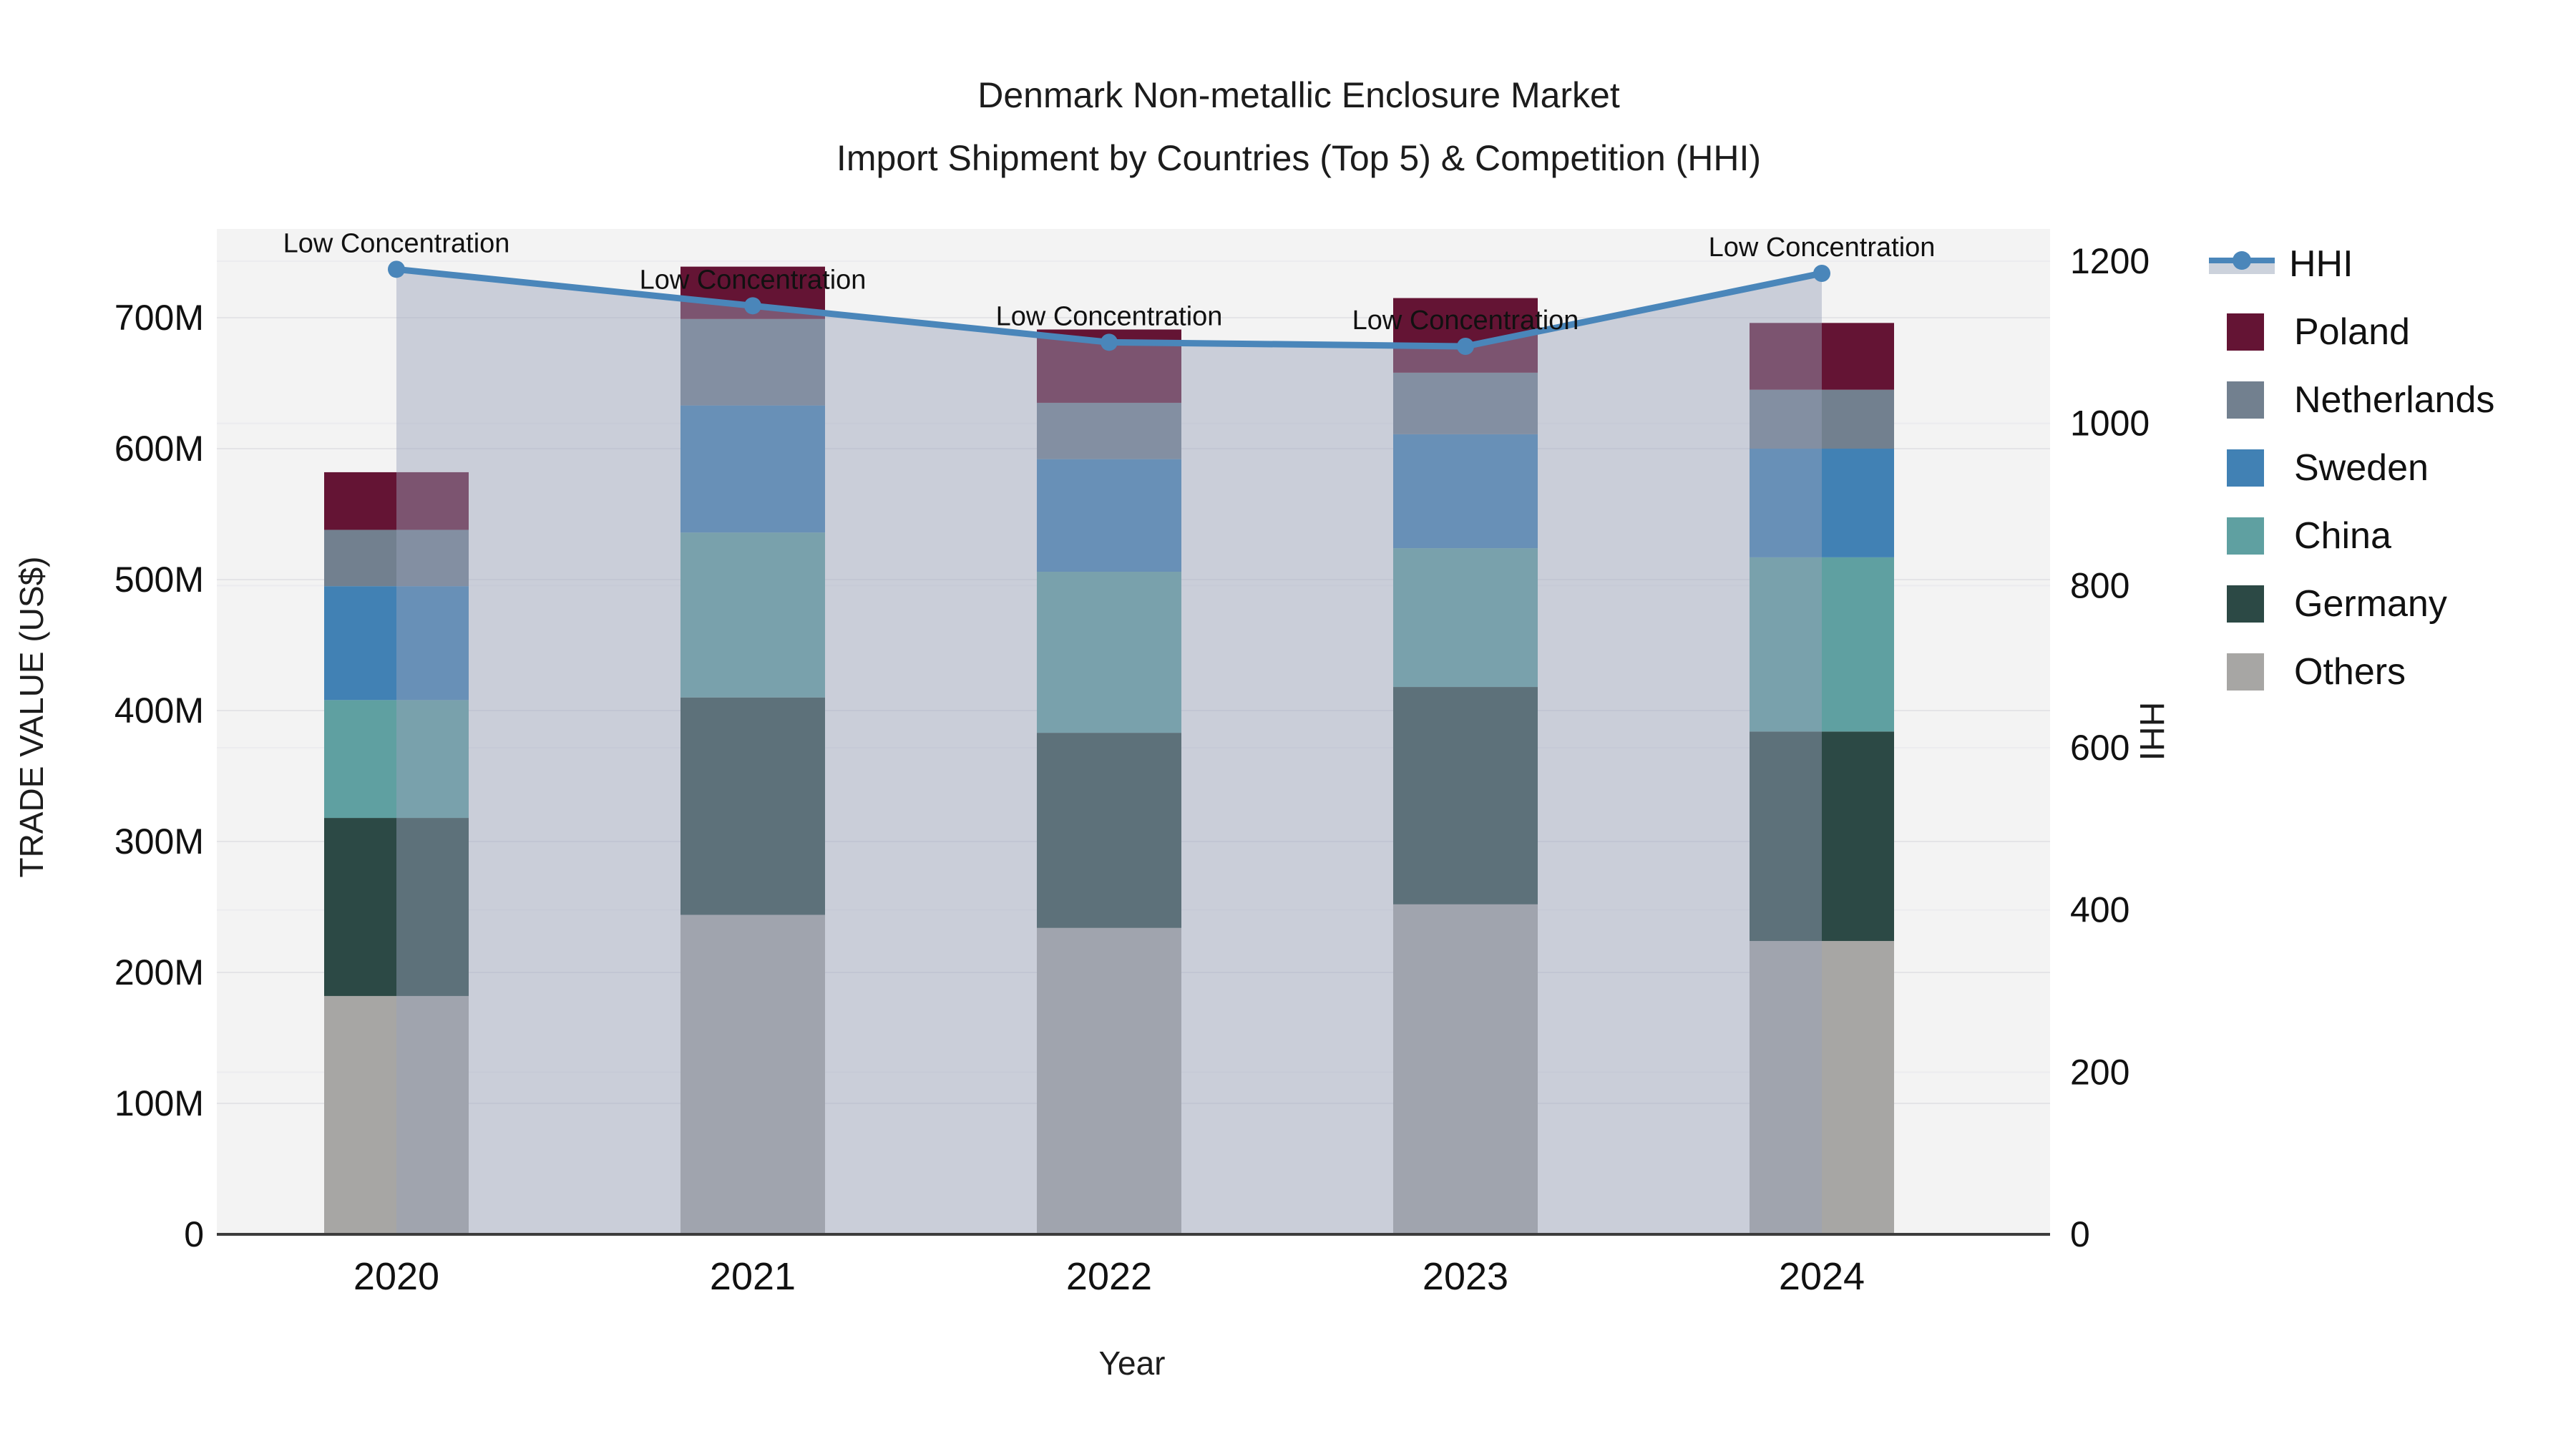 Image resolution: width=2576 pixels, height=1449 pixels. Describe the element at coordinates (2245, 672) in the screenshot. I see `legend-swatch-others` at that location.